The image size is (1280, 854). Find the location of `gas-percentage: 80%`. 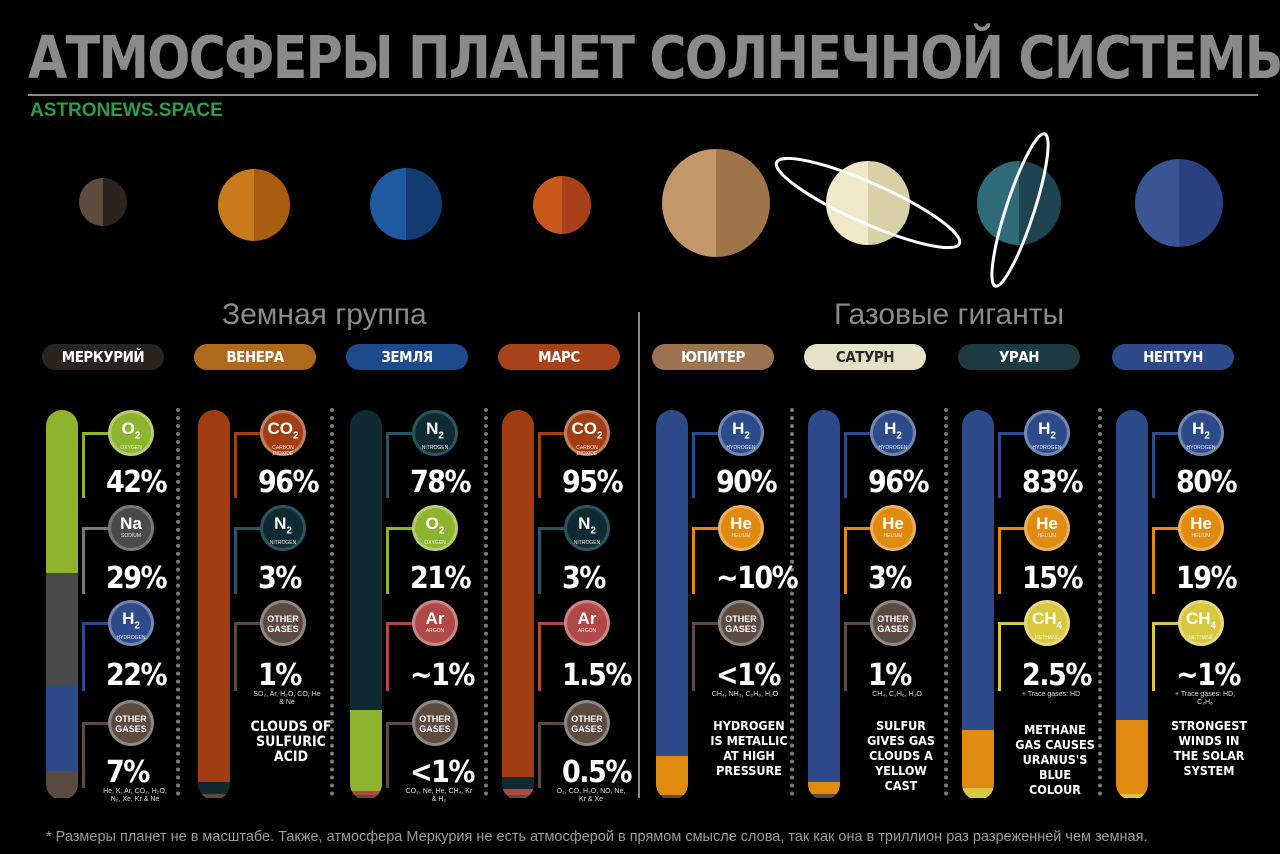

gas-percentage: 80% is located at coordinates (1207, 482).